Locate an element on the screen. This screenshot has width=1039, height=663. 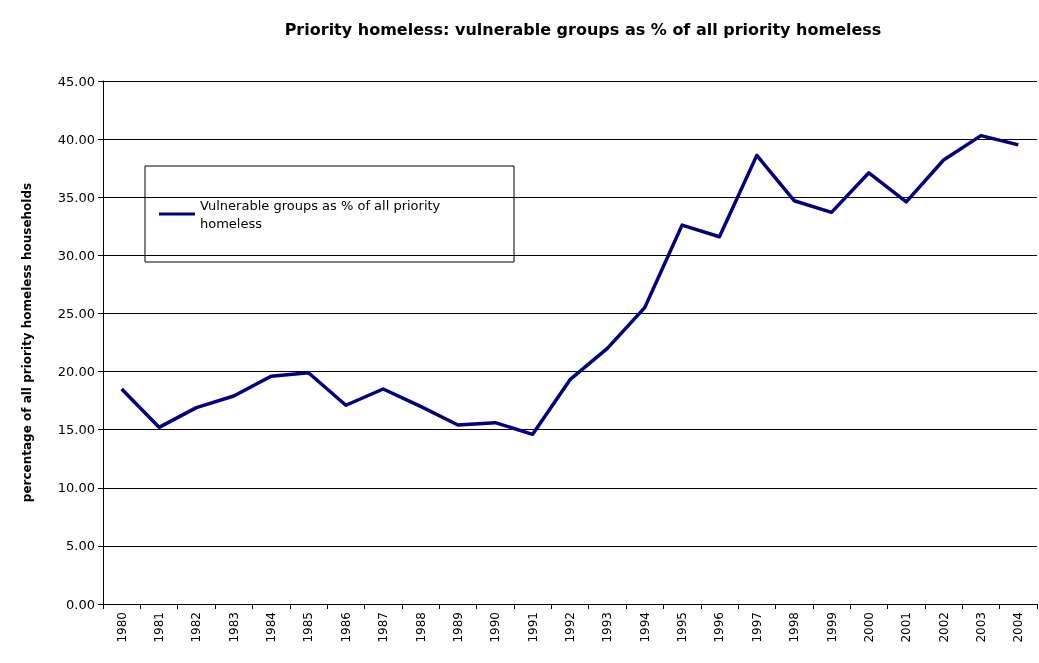
x-tick-label: 2004 is located at coordinates (1018, 627).